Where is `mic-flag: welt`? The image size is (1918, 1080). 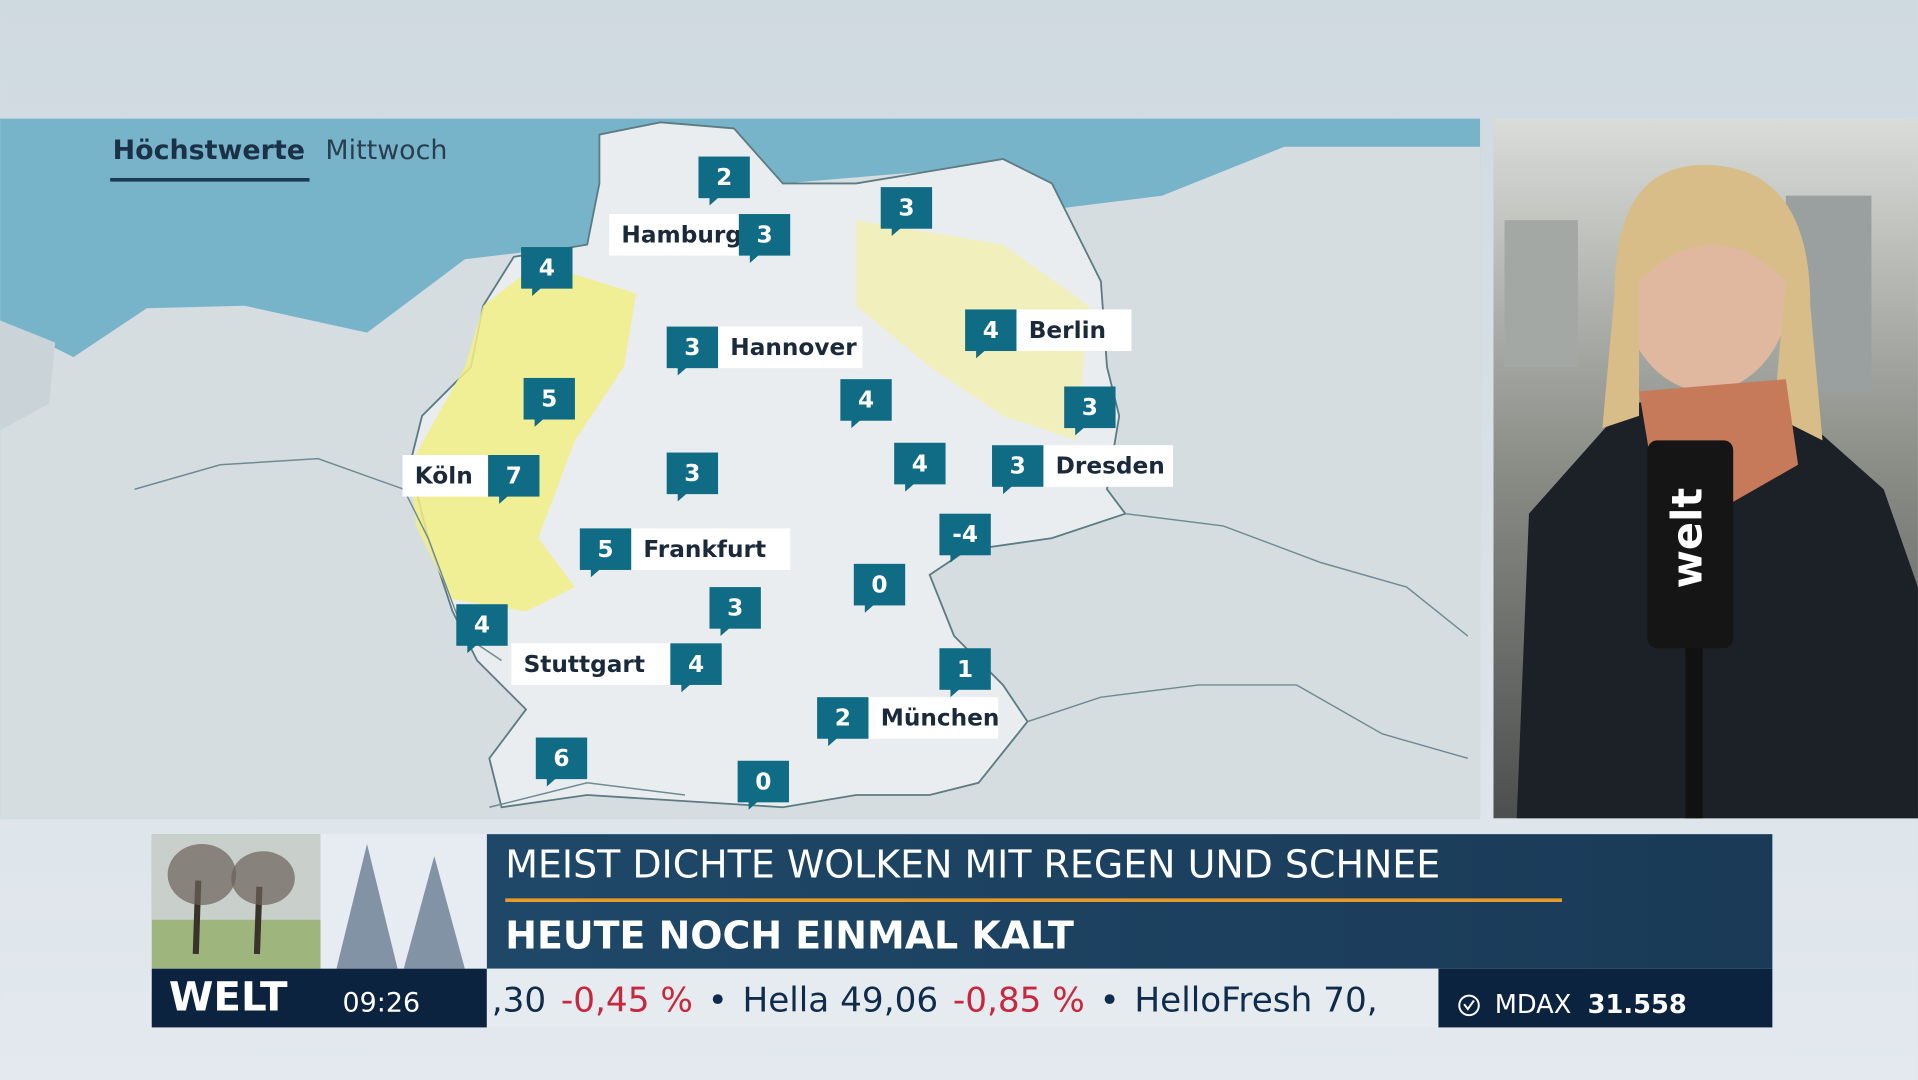
mic-flag: welt is located at coordinates (1686, 538).